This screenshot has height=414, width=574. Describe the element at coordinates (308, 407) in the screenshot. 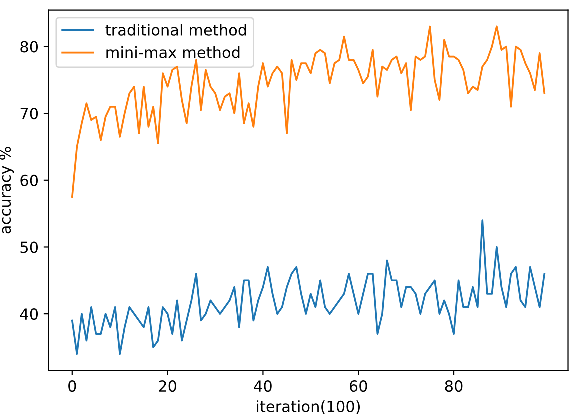

I see `x-axis-title: iteration(100)` at that location.